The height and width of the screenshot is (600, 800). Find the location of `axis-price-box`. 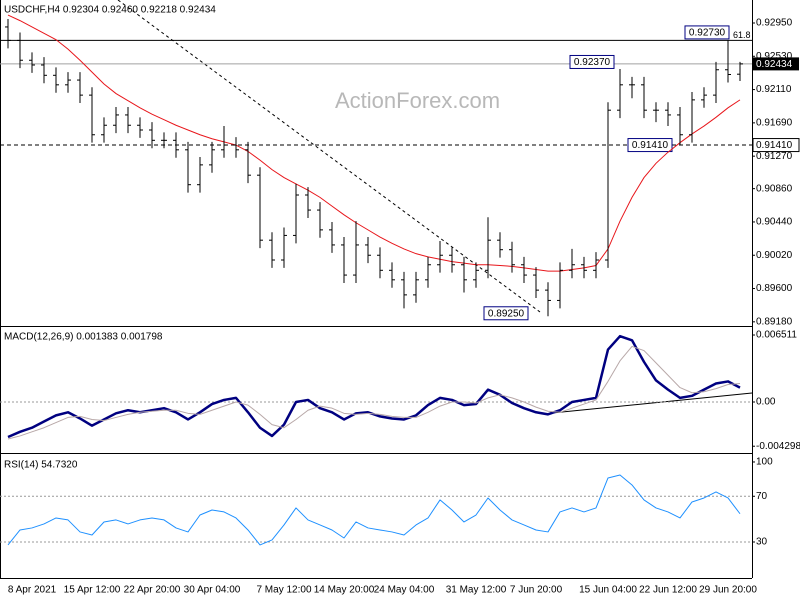

axis-price-box is located at coordinates (776, 145).